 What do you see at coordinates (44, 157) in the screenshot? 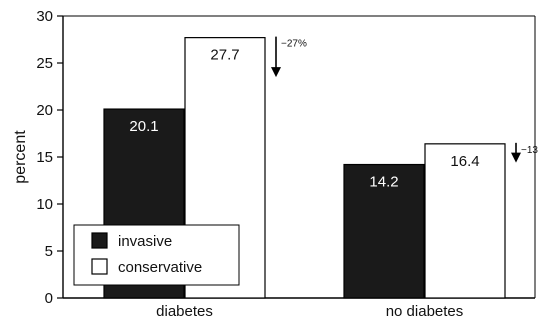
I see `y-tick-label: 15` at bounding box center [44, 157].